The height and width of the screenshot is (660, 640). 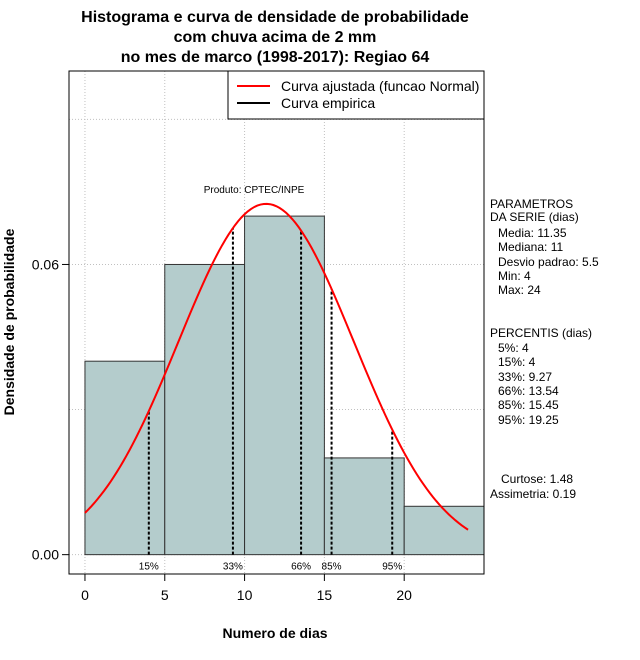 What do you see at coordinates (534, 217) in the screenshot?
I see `parametros-line: DA SERIE (dias)` at bounding box center [534, 217].